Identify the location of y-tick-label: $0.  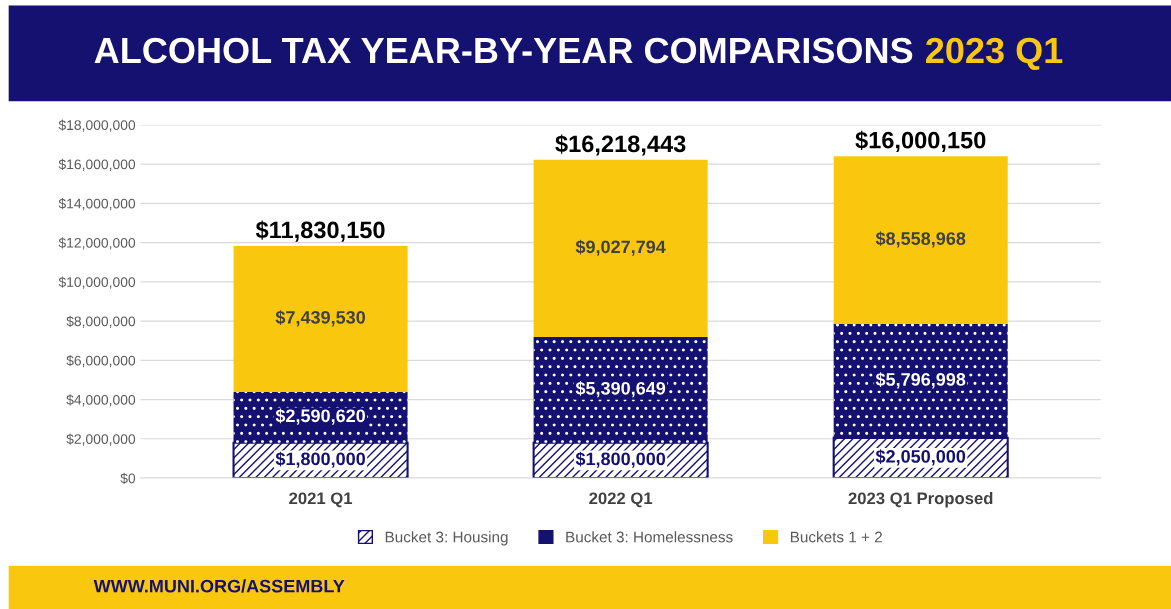
(128, 478).